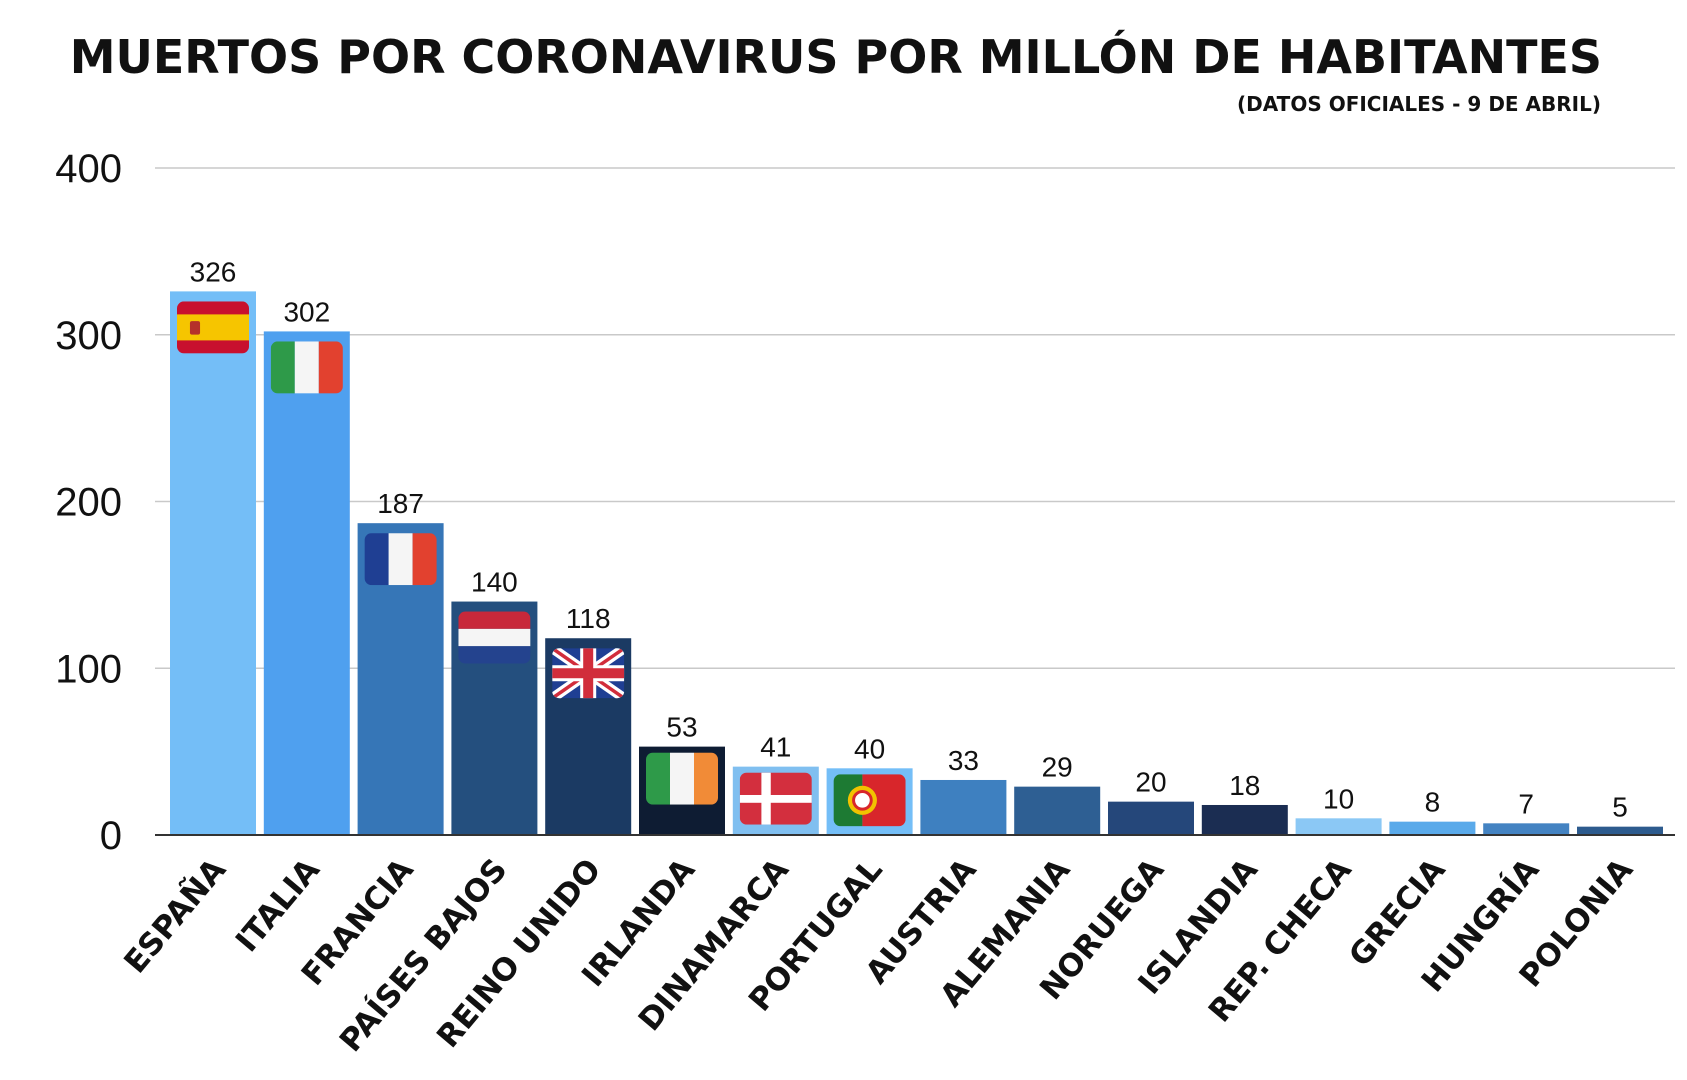 The height and width of the screenshot is (1080, 1687). Describe the element at coordinates (588, 618) in the screenshot. I see `data-label: 118` at that location.